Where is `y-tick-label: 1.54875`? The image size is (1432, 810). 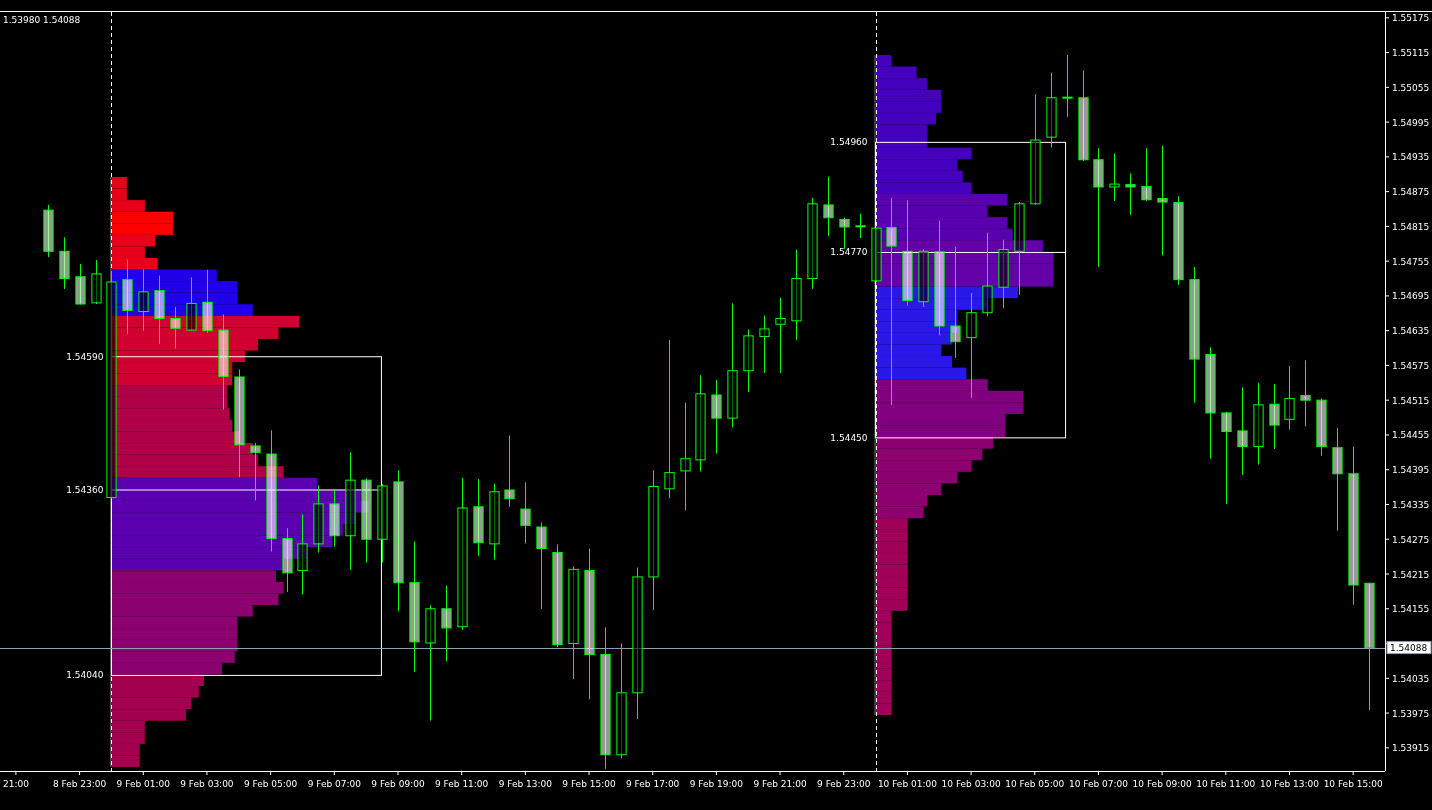
y-tick-label: 1.54875 is located at coordinates (1411, 192).